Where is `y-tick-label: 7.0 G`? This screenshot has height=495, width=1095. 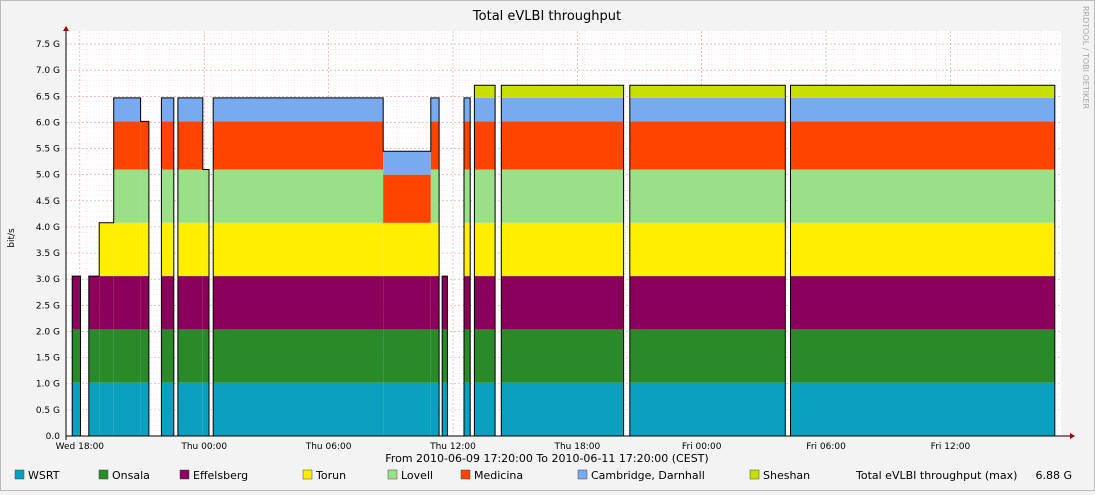
y-tick-label: 7.0 G is located at coordinates (48, 71).